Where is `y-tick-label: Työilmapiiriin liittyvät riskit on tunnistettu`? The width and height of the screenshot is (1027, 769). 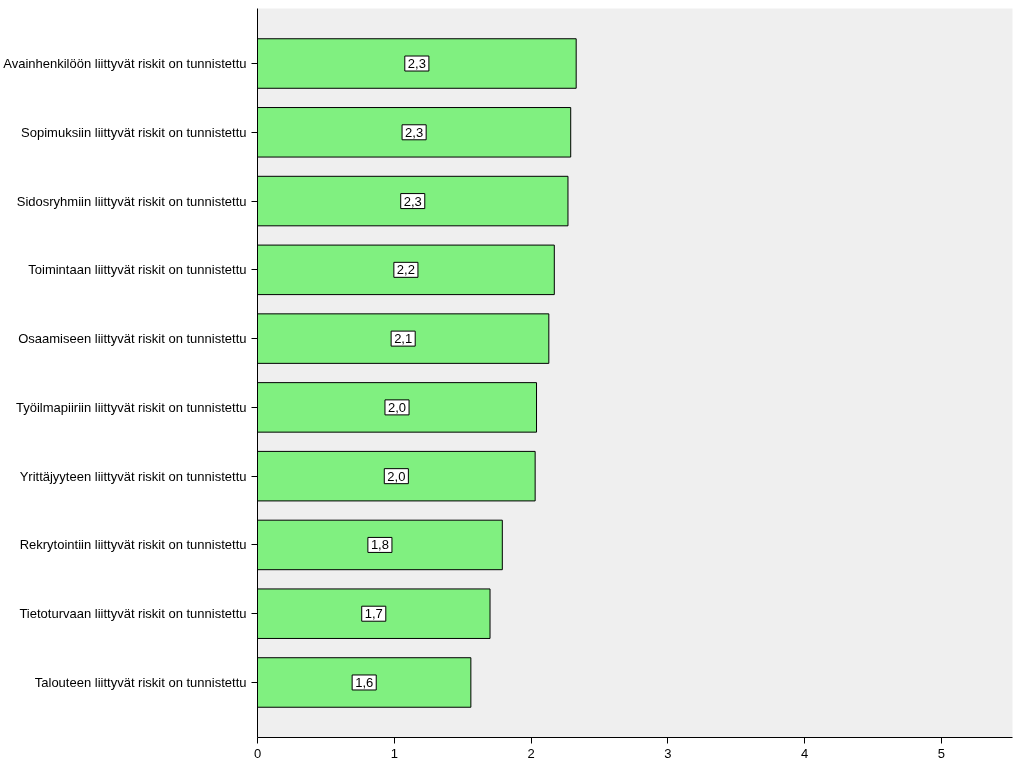 y-tick-label: Työilmapiiriin liittyvät riskit on tunnistettu is located at coordinates (131, 407).